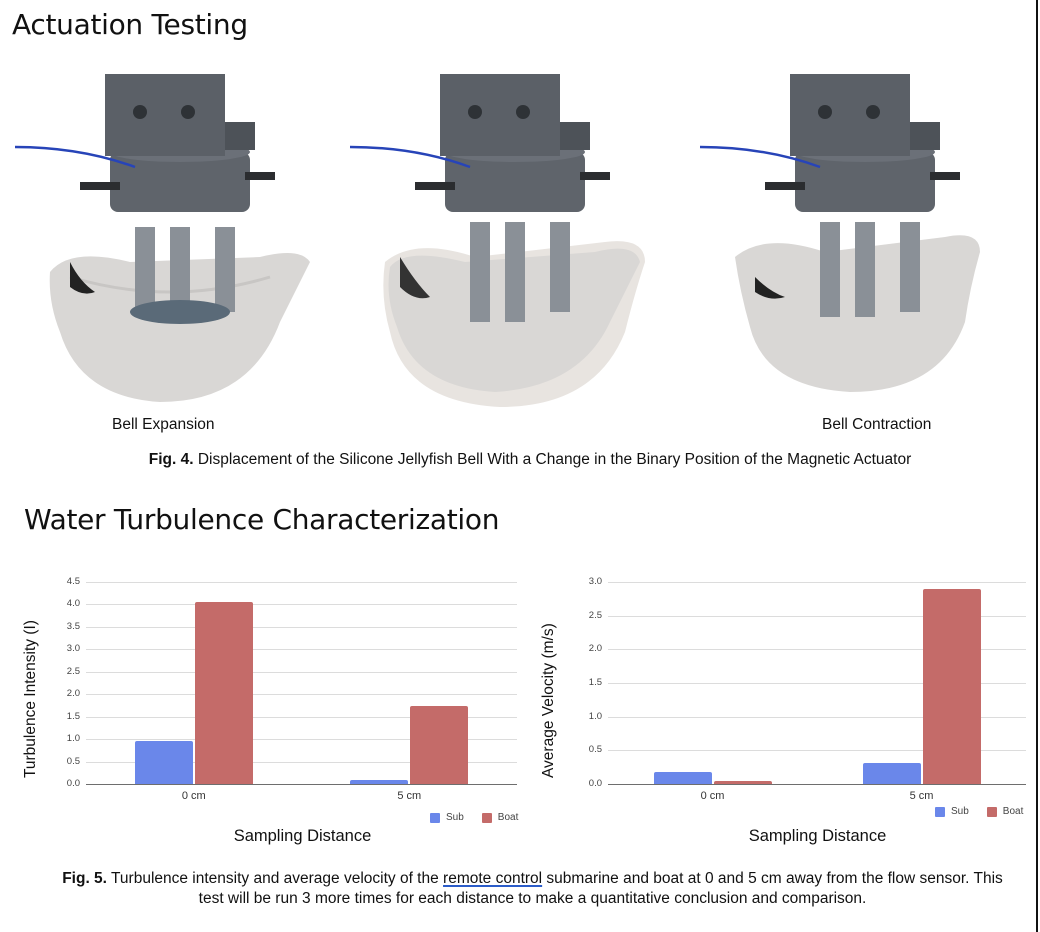 The image size is (1040, 932). What do you see at coordinates (130, 24) in the screenshot?
I see `section-title-actuation-testing: Actuation Testing` at bounding box center [130, 24].